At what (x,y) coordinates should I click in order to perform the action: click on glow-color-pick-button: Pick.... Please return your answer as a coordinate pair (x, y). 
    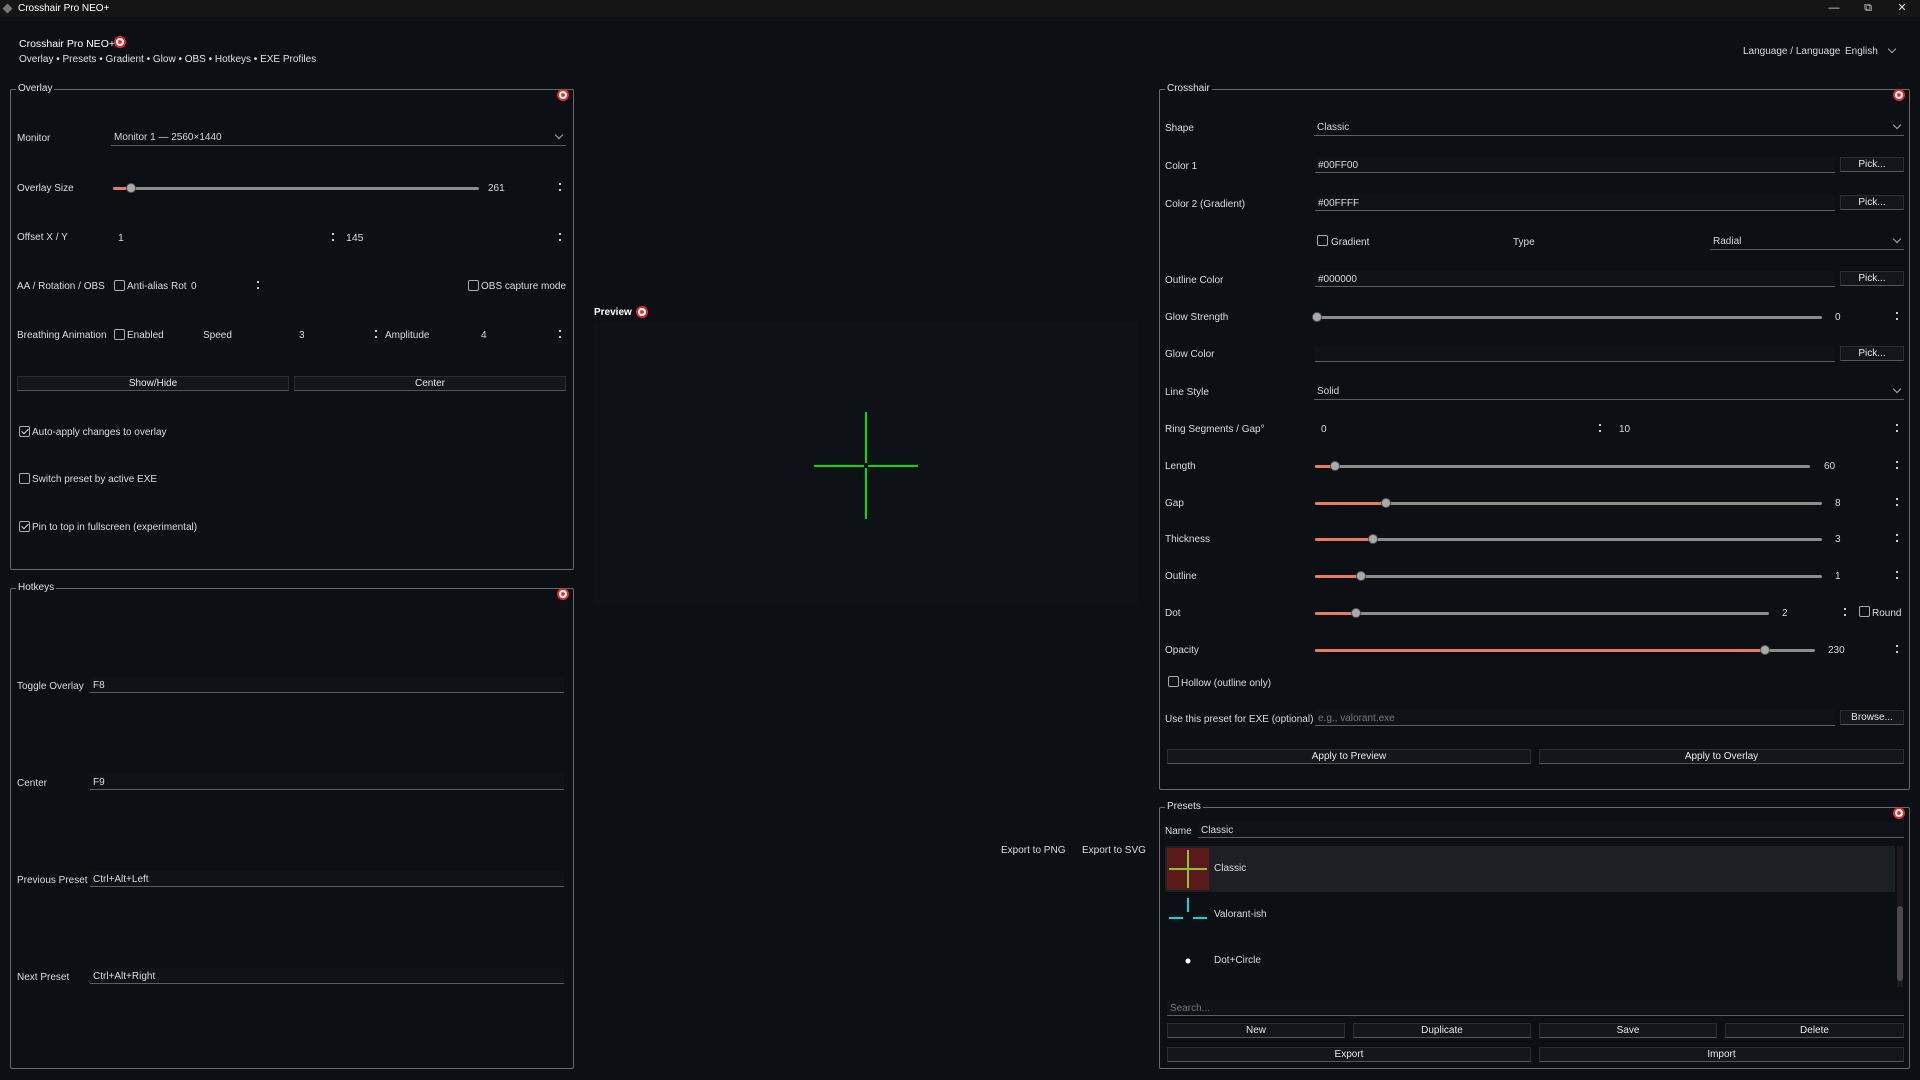
    Looking at the image, I should click on (1872, 353).